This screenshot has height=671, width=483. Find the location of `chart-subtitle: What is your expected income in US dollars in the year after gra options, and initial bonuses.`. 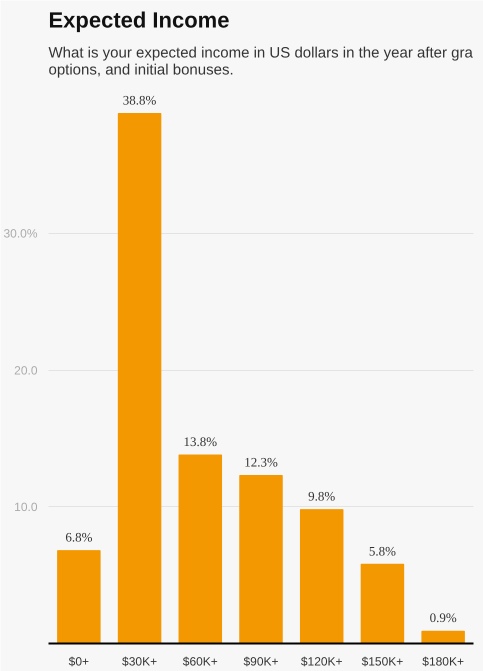

chart-subtitle: What is your expected income in US dollars in the year after gra options, and initial bonuses. is located at coordinates (261, 61).